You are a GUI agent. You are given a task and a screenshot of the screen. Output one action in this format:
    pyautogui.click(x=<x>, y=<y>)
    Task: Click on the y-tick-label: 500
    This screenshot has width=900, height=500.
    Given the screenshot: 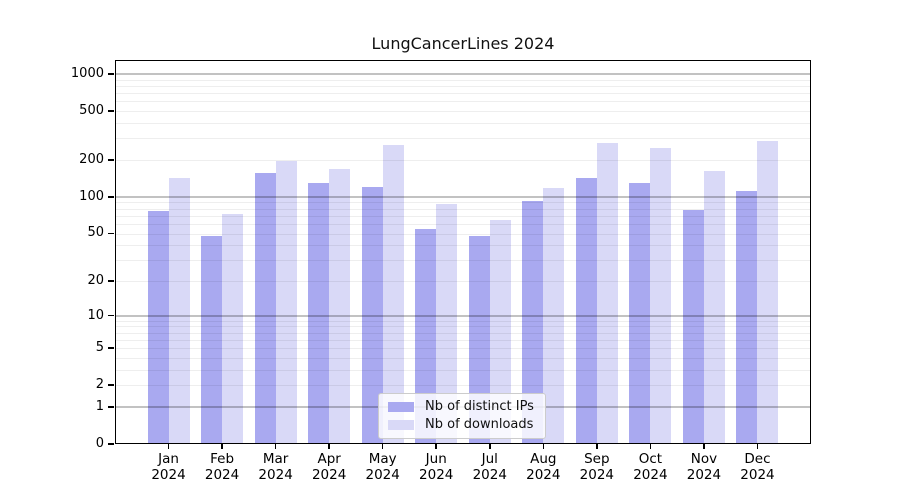 What is the action you would take?
    pyautogui.click(x=91, y=111)
    